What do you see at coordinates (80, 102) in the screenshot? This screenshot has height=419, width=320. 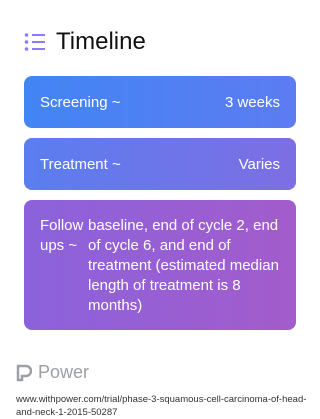 I see `label: Screening ~` at bounding box center [80, 102].